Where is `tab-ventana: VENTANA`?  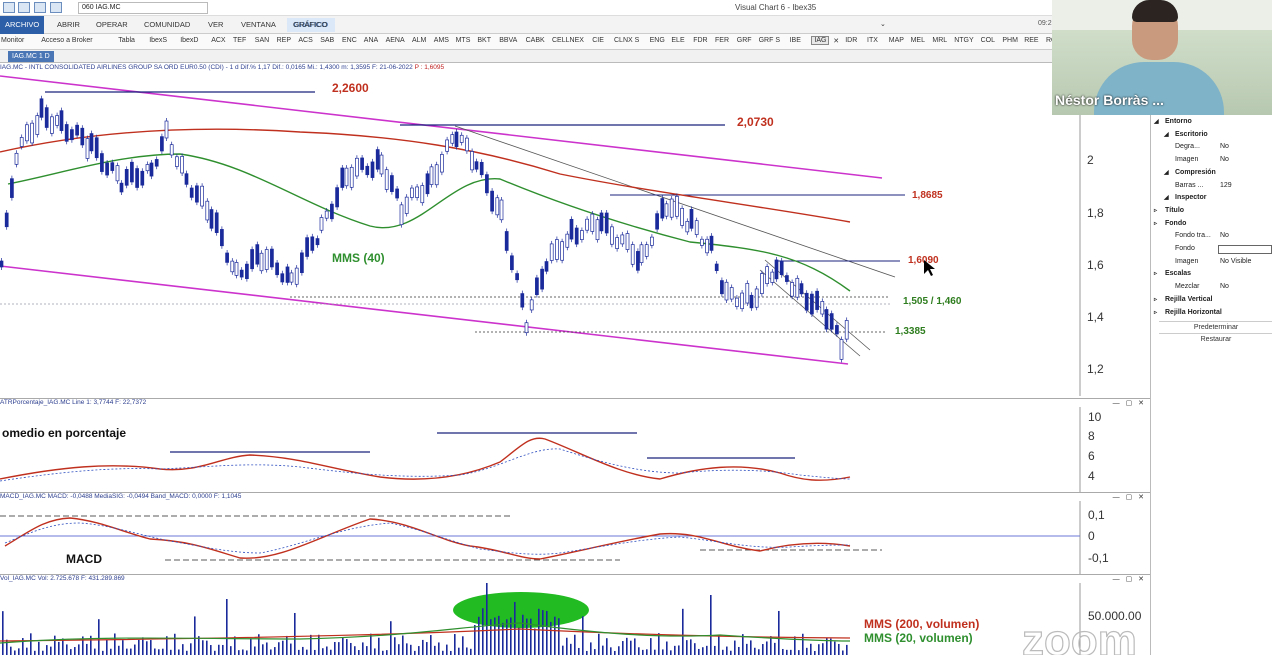 tab-ventana: VENTANA is located at coordinates (258, 24).